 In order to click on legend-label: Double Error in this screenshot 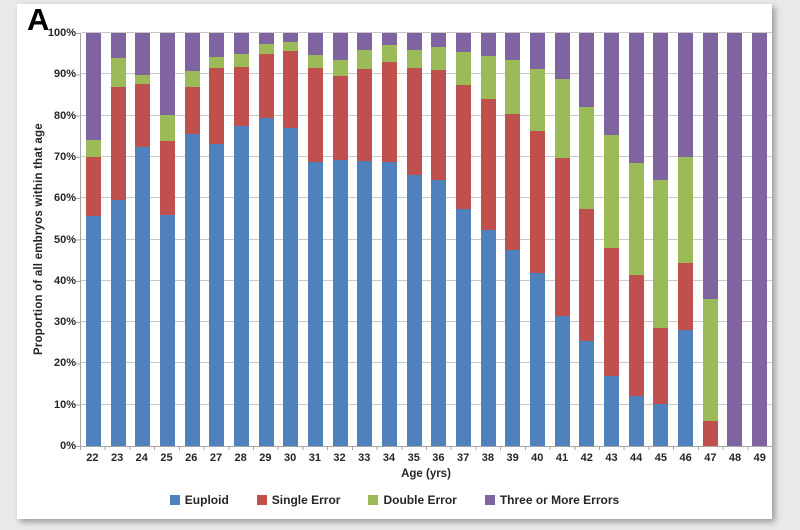, I will do `click(420, 500)`.